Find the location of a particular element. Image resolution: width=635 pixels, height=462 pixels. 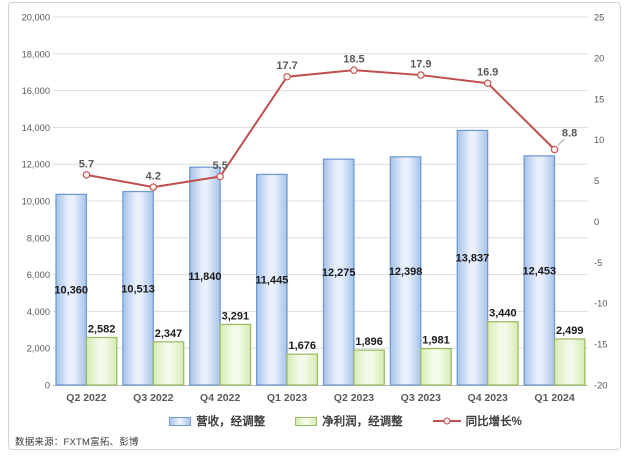

svg-text: -5 is located at coordinates (598, 263).